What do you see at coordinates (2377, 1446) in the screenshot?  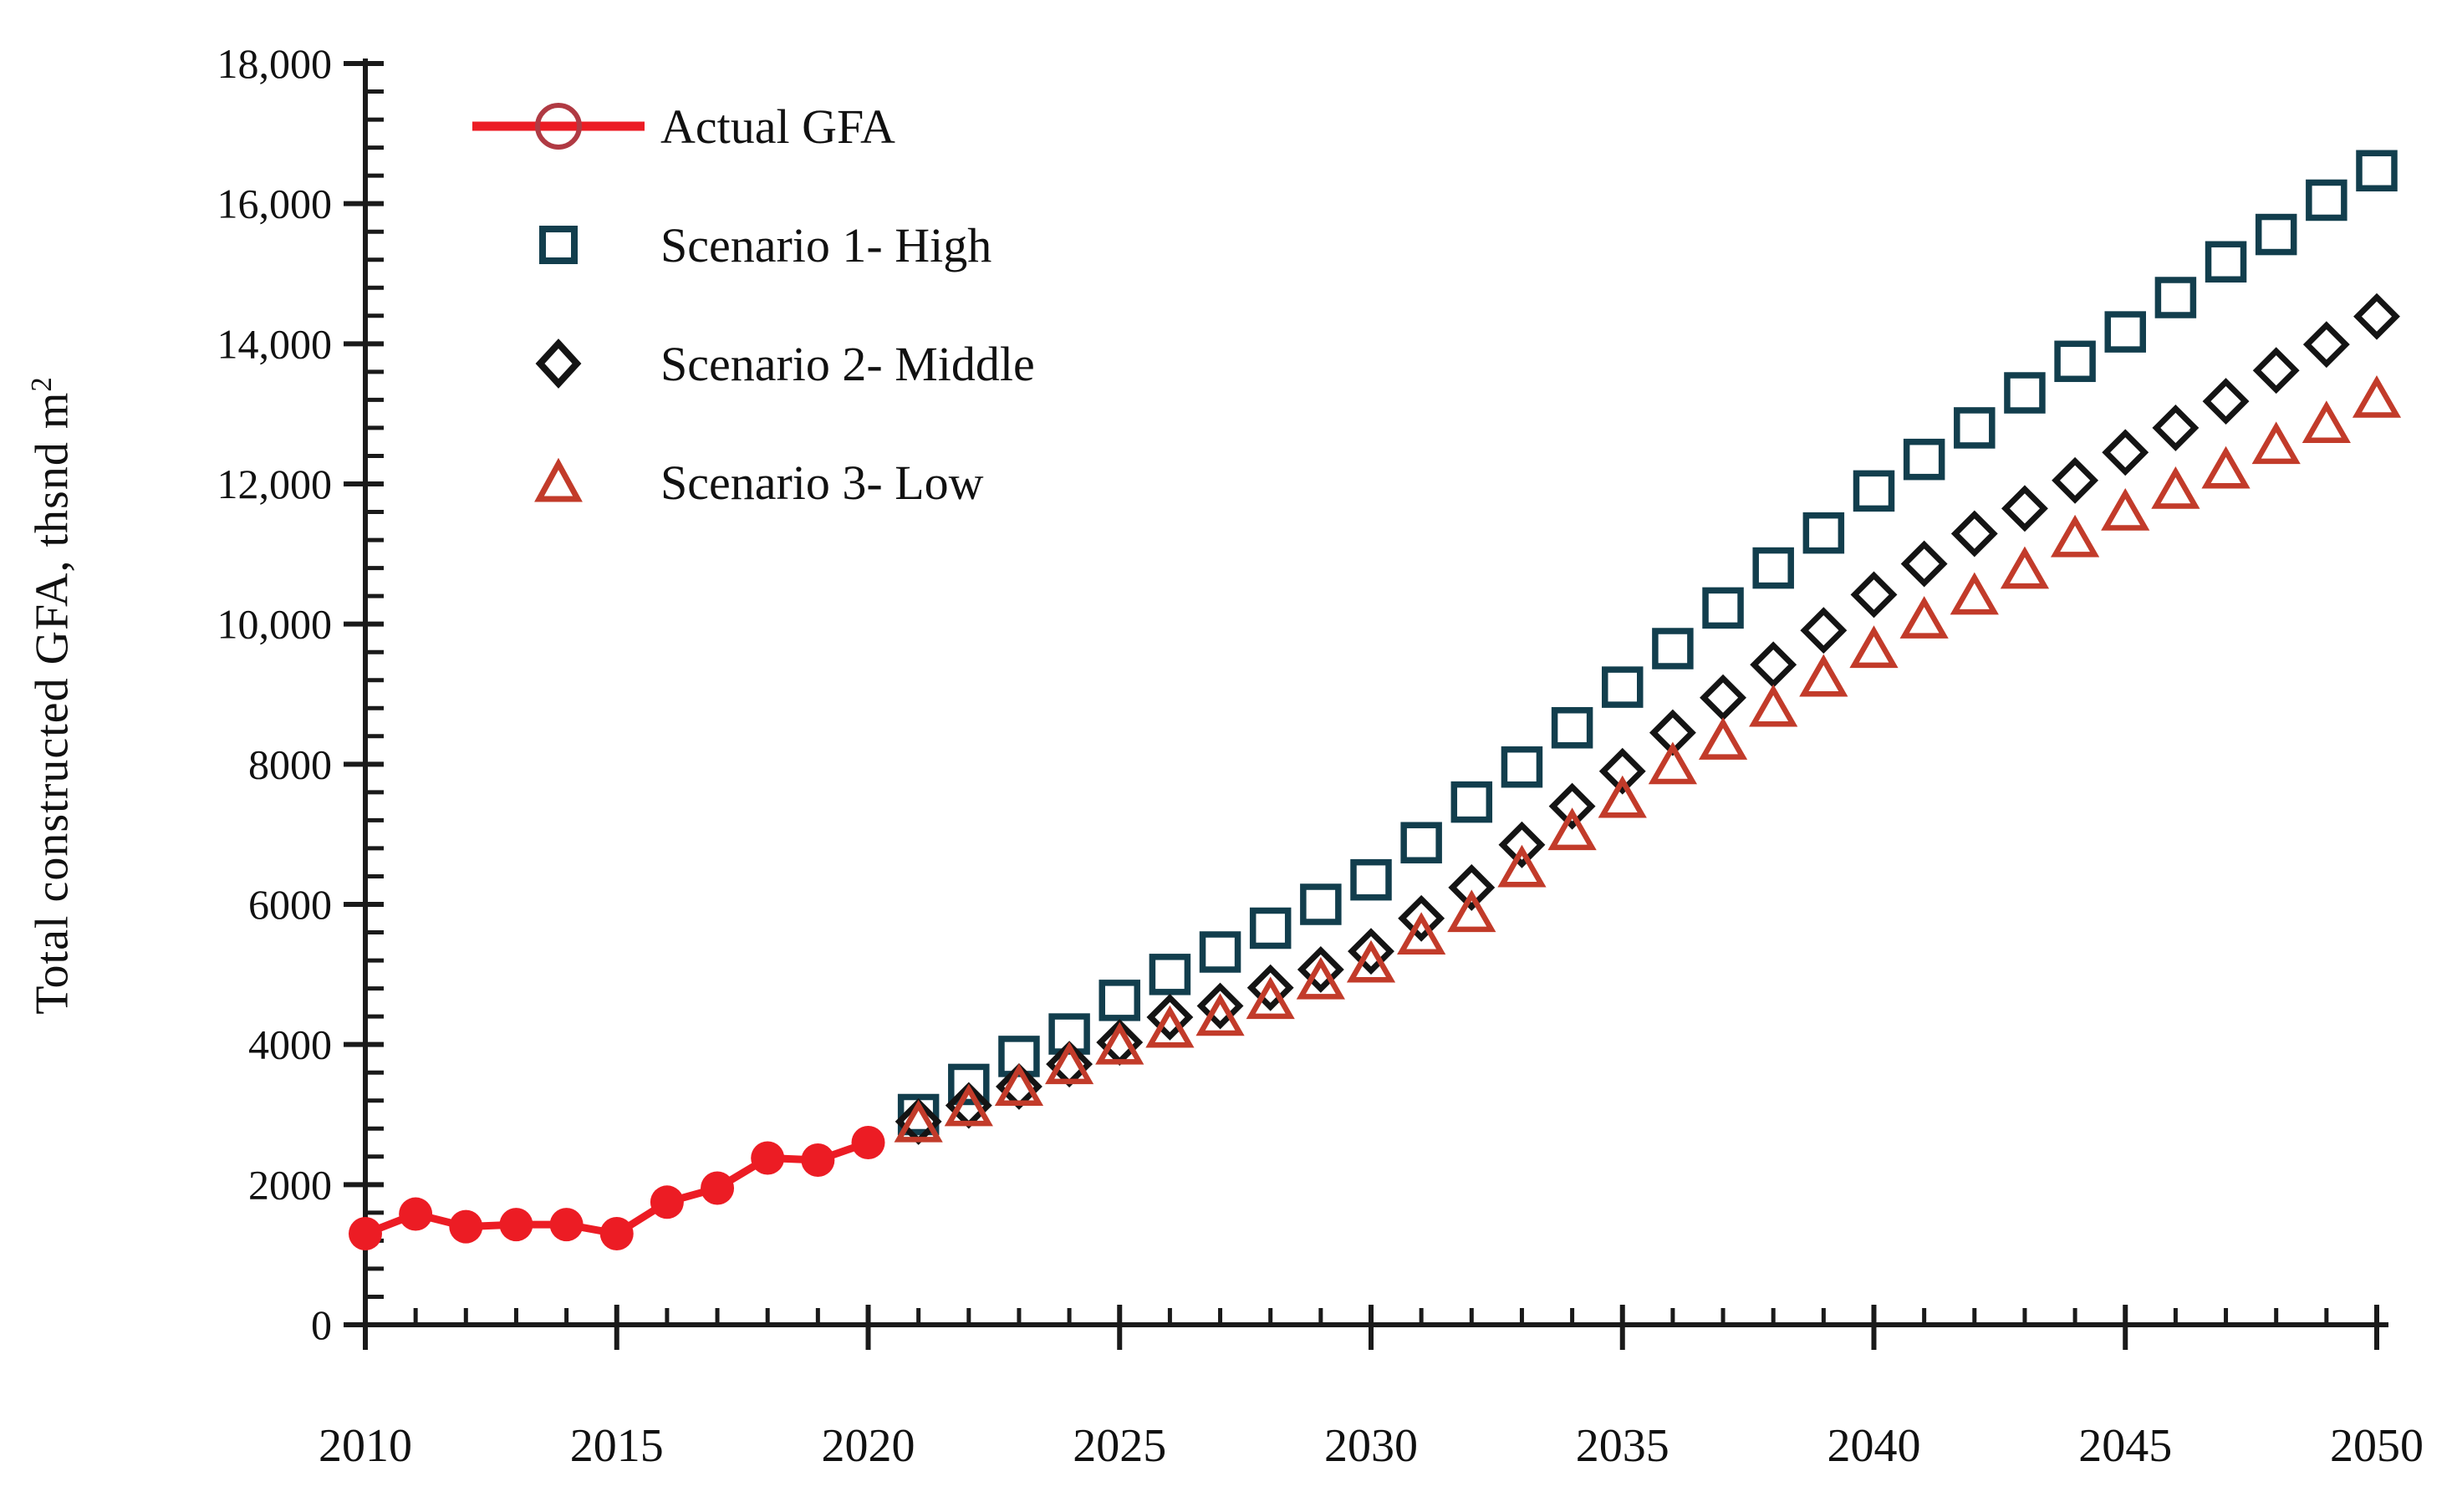 I see `x-axis-tick-label: 2050` at bounding box center [2377, 1446].